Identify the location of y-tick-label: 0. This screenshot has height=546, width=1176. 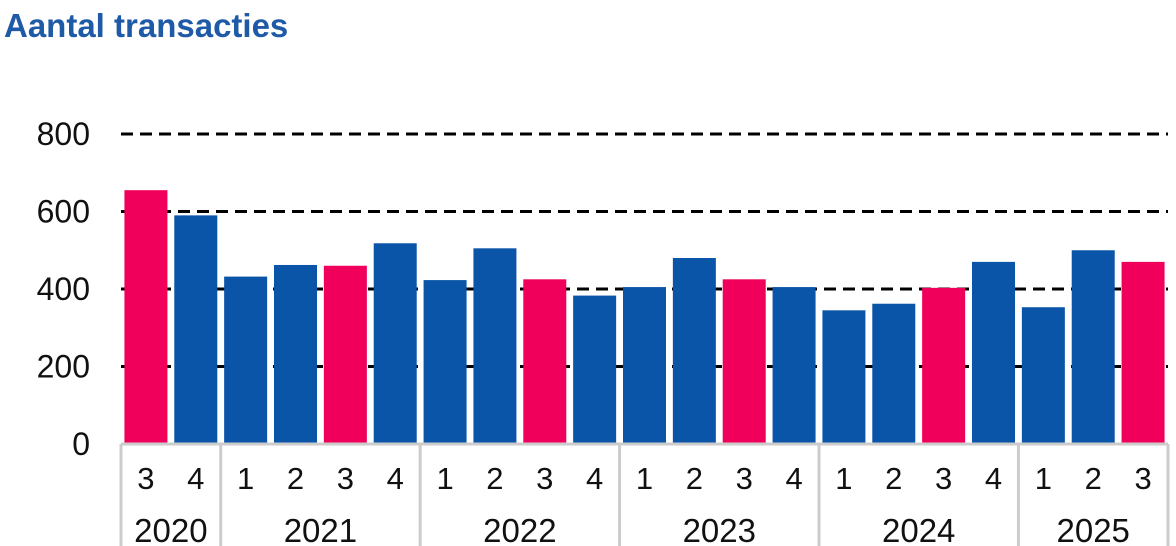
(81, 444).